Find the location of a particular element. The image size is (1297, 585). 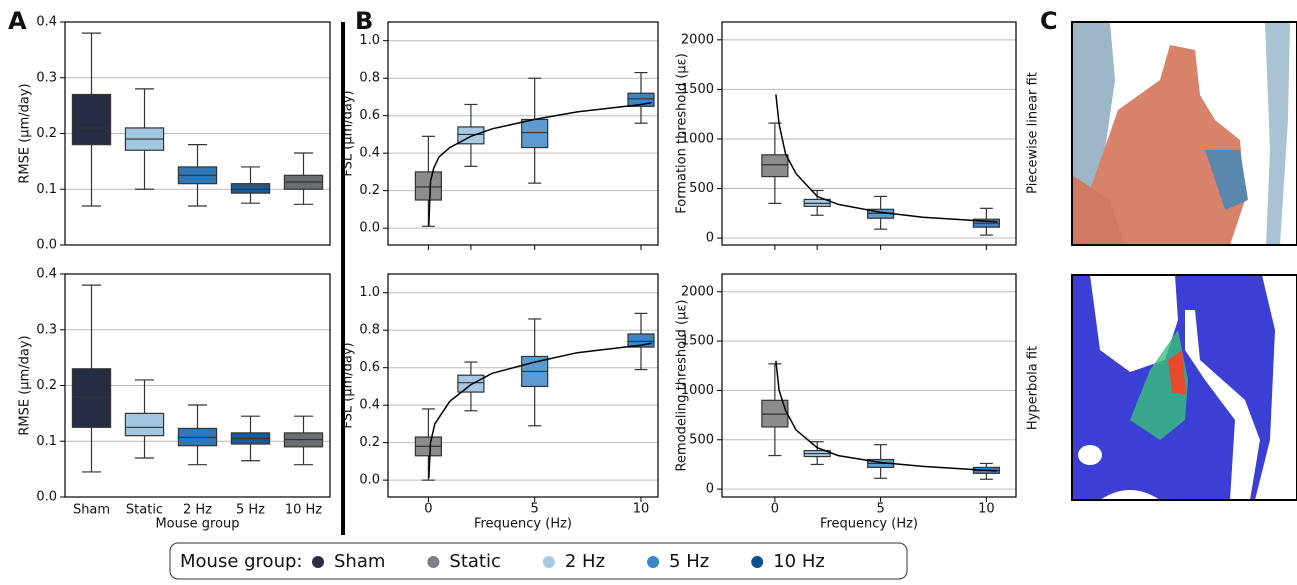

legend-label: 5 Hz is located at coordinates (689, 561).